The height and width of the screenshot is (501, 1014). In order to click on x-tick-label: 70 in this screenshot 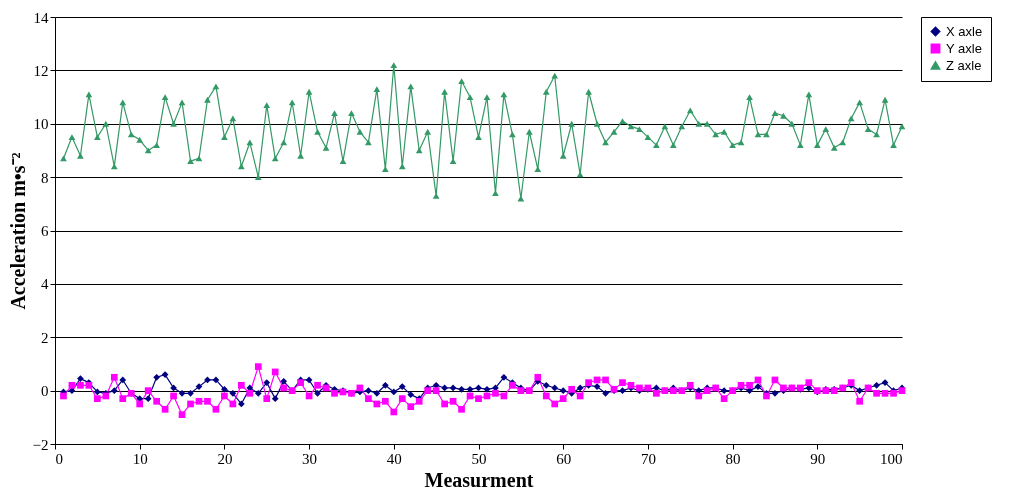, I will do `click(648, 458)`.